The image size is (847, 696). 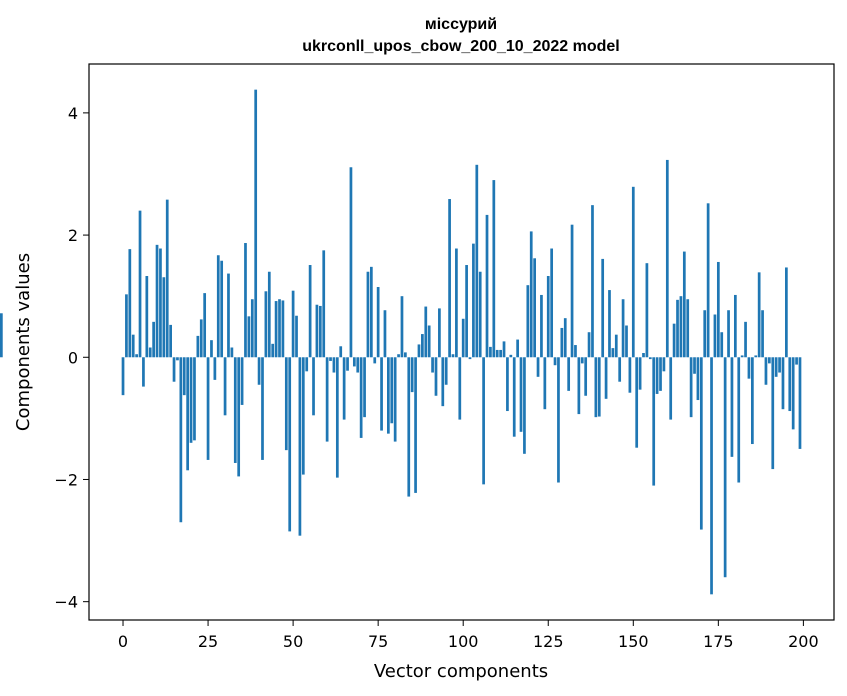 What do you see at coordinates (378, 641) in the screenshot?
I see `x-tick-label: 75` at bounding box center [378, 641].